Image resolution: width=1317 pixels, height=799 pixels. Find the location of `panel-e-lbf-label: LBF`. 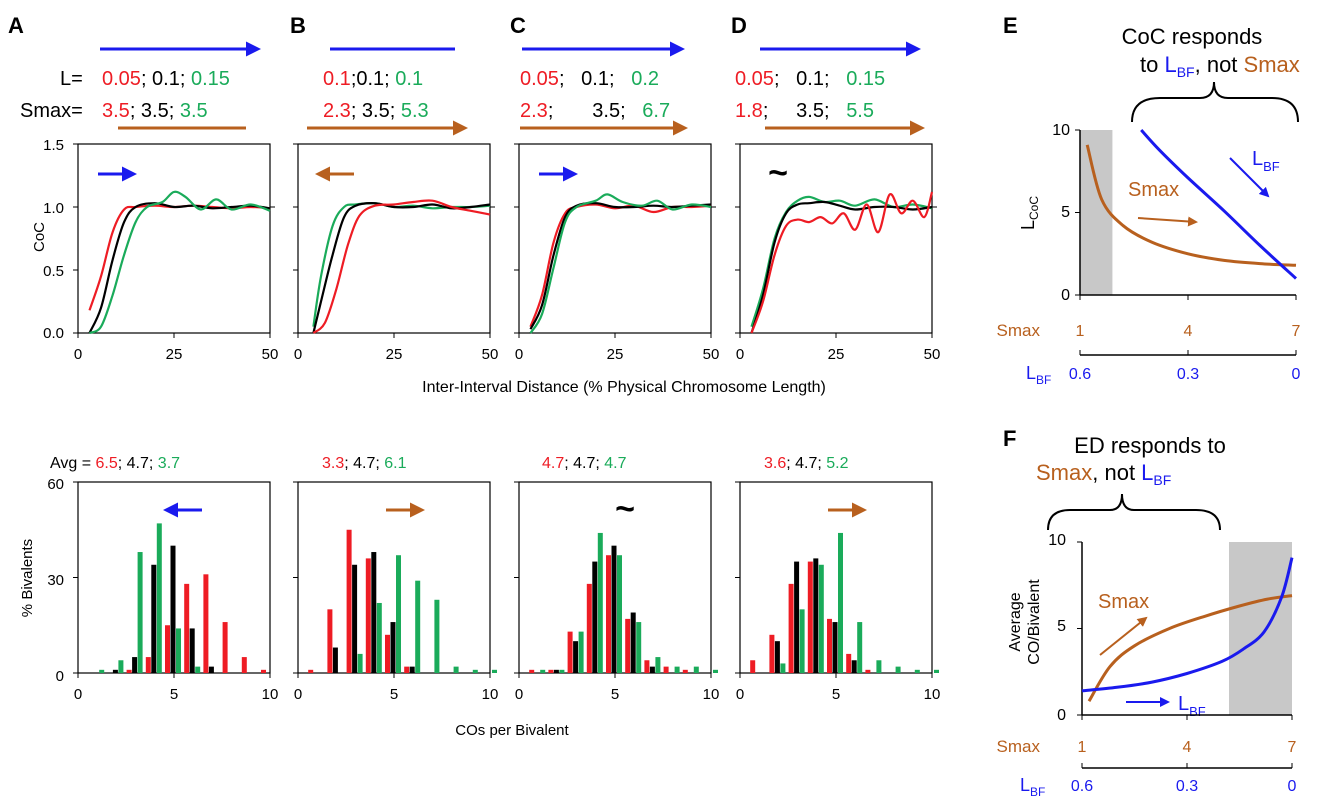

panel-e-lbf-label: LBF is located at coordinates (1038, 375).